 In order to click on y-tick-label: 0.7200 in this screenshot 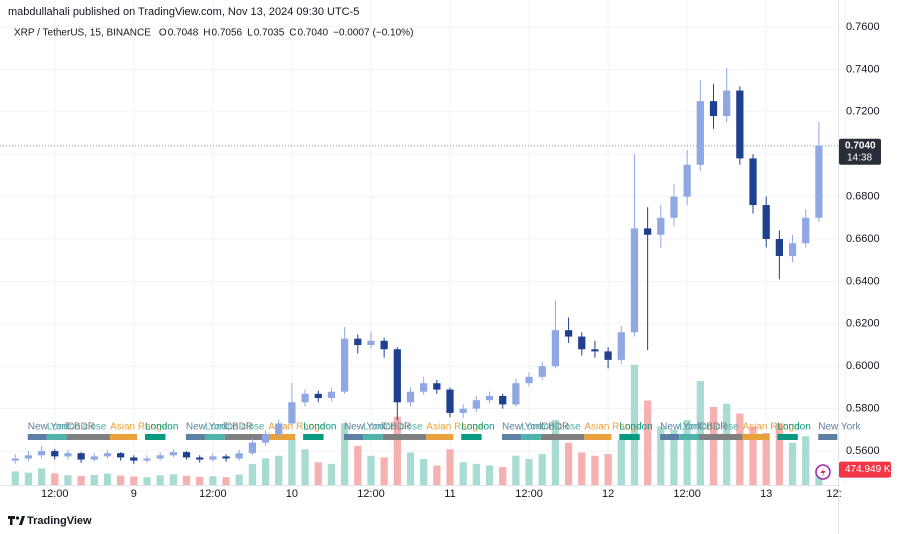, I will do `click(863, 112)`.